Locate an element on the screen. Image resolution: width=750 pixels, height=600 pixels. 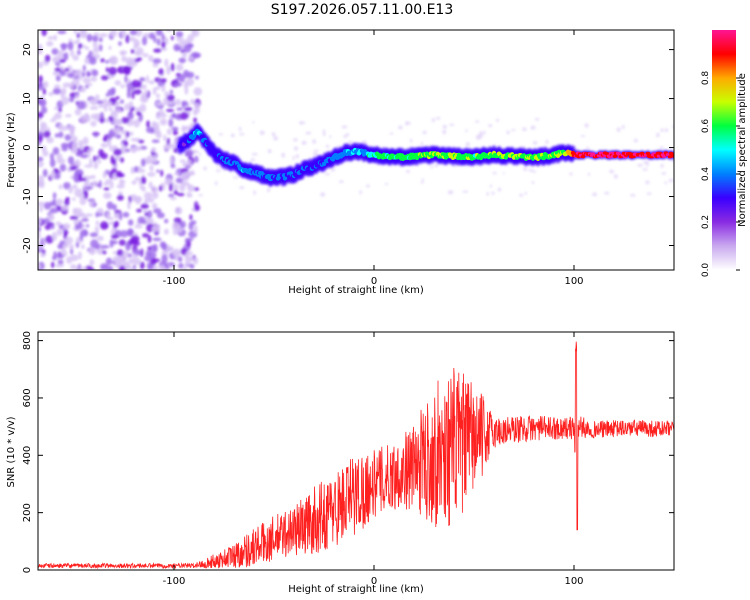
colorbar-scale is located at coordinates (724, 150).